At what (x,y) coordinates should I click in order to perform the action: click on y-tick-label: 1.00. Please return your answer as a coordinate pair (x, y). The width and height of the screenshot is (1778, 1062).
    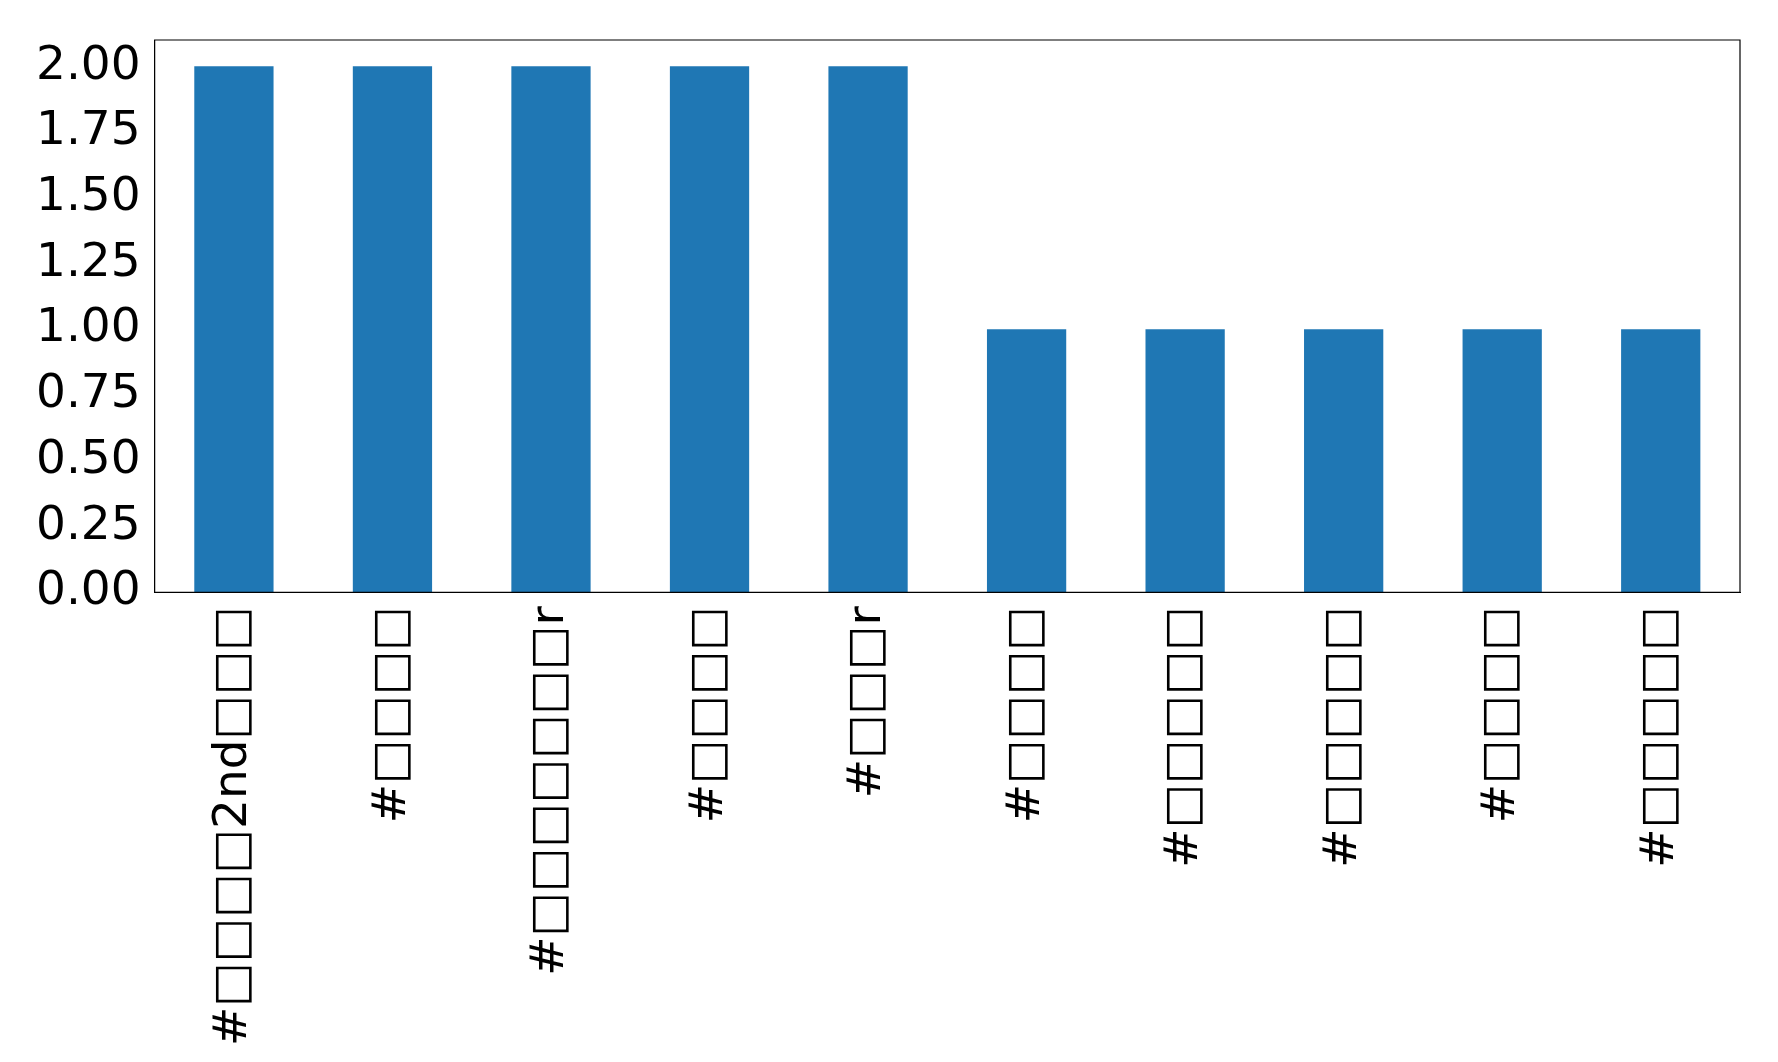
    Looking at the image, I should click on (88, 325).